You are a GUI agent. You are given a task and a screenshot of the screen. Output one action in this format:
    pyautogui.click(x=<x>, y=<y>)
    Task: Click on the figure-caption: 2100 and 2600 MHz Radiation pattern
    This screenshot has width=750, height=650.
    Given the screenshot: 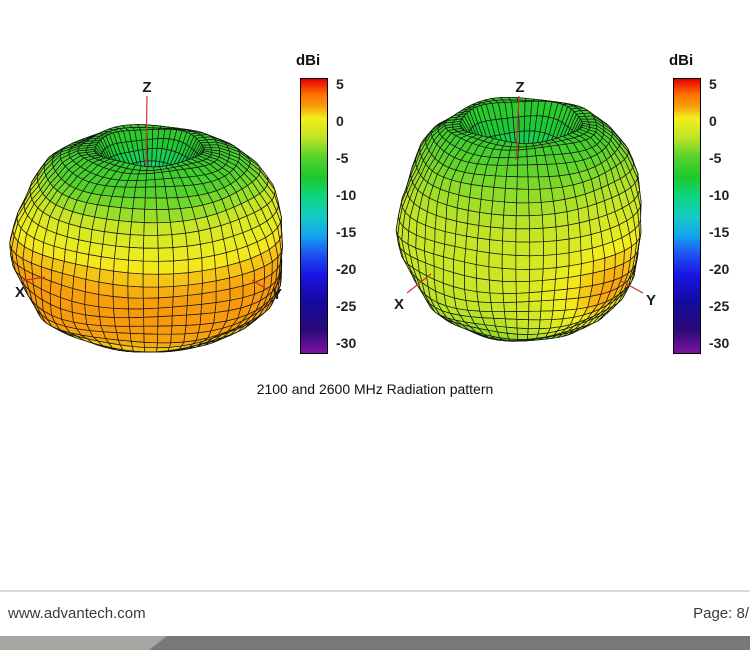 What is the action you would take?
    pyautogui.click(x=375, y=389)
    